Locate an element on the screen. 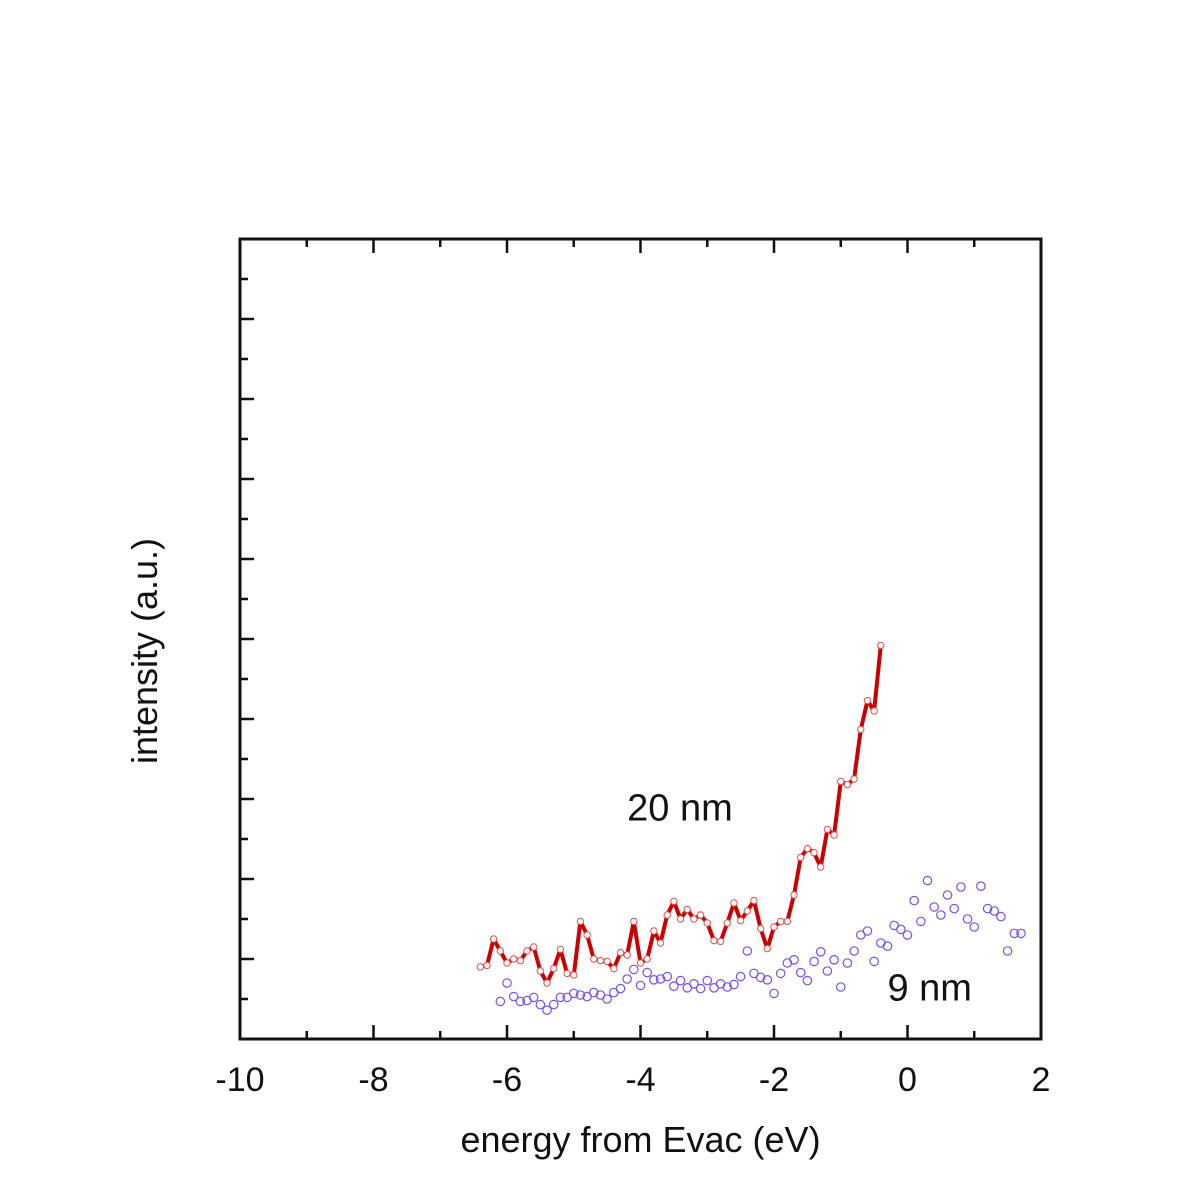 The height and width of the screenshot is (1200, 1200). x-tick-label: -2 is located at coordinates (774, 1080).